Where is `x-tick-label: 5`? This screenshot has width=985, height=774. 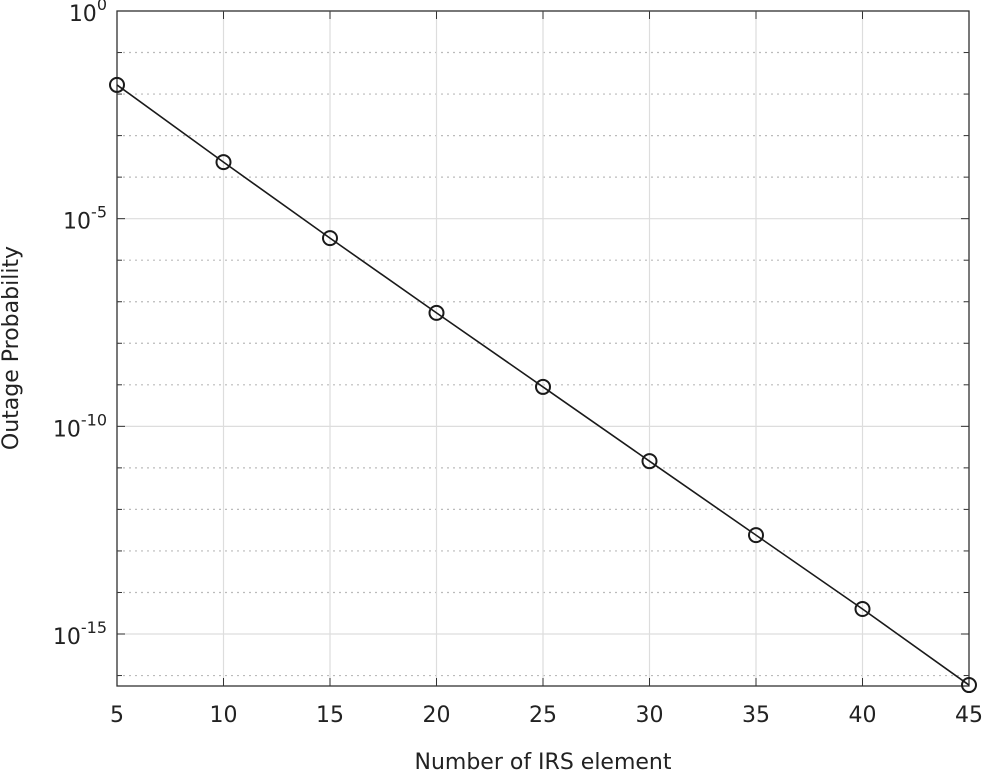 x-tick-label: 5 is located at coordinates (117, 715).